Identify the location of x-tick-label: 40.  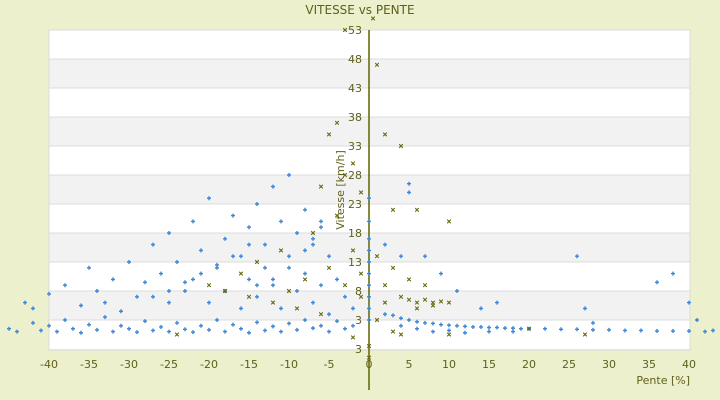
(689, 364).